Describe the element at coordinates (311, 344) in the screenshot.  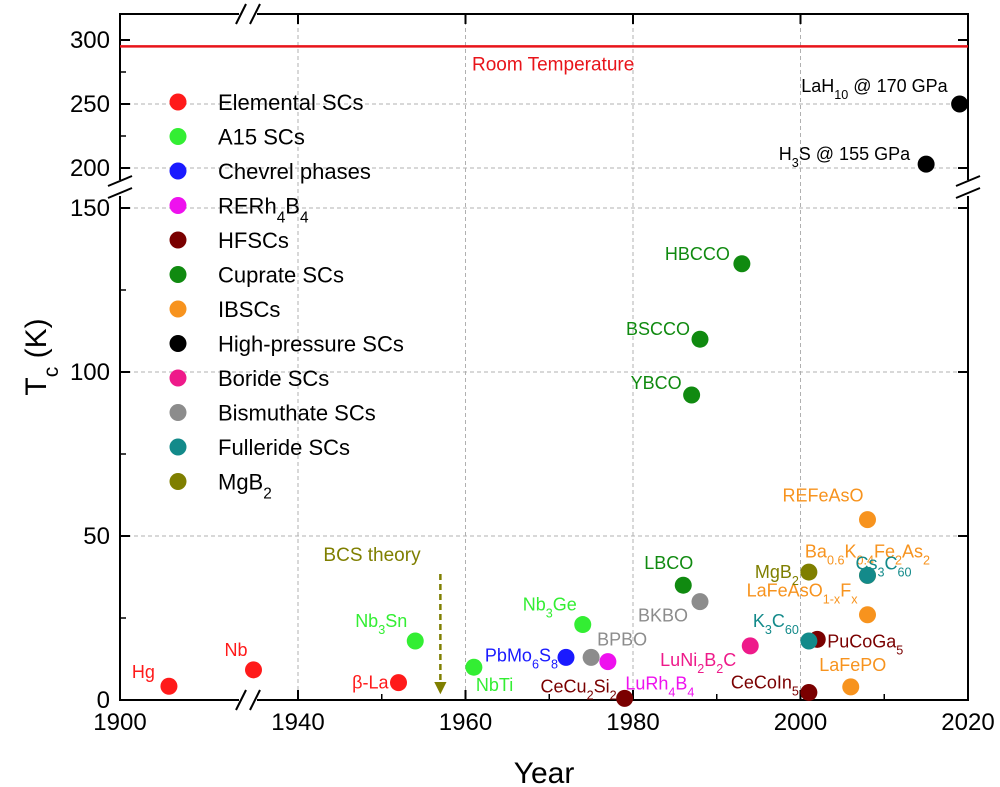
I see `legend-label-high-pressure-scs: High-pressure SCs` at that location.